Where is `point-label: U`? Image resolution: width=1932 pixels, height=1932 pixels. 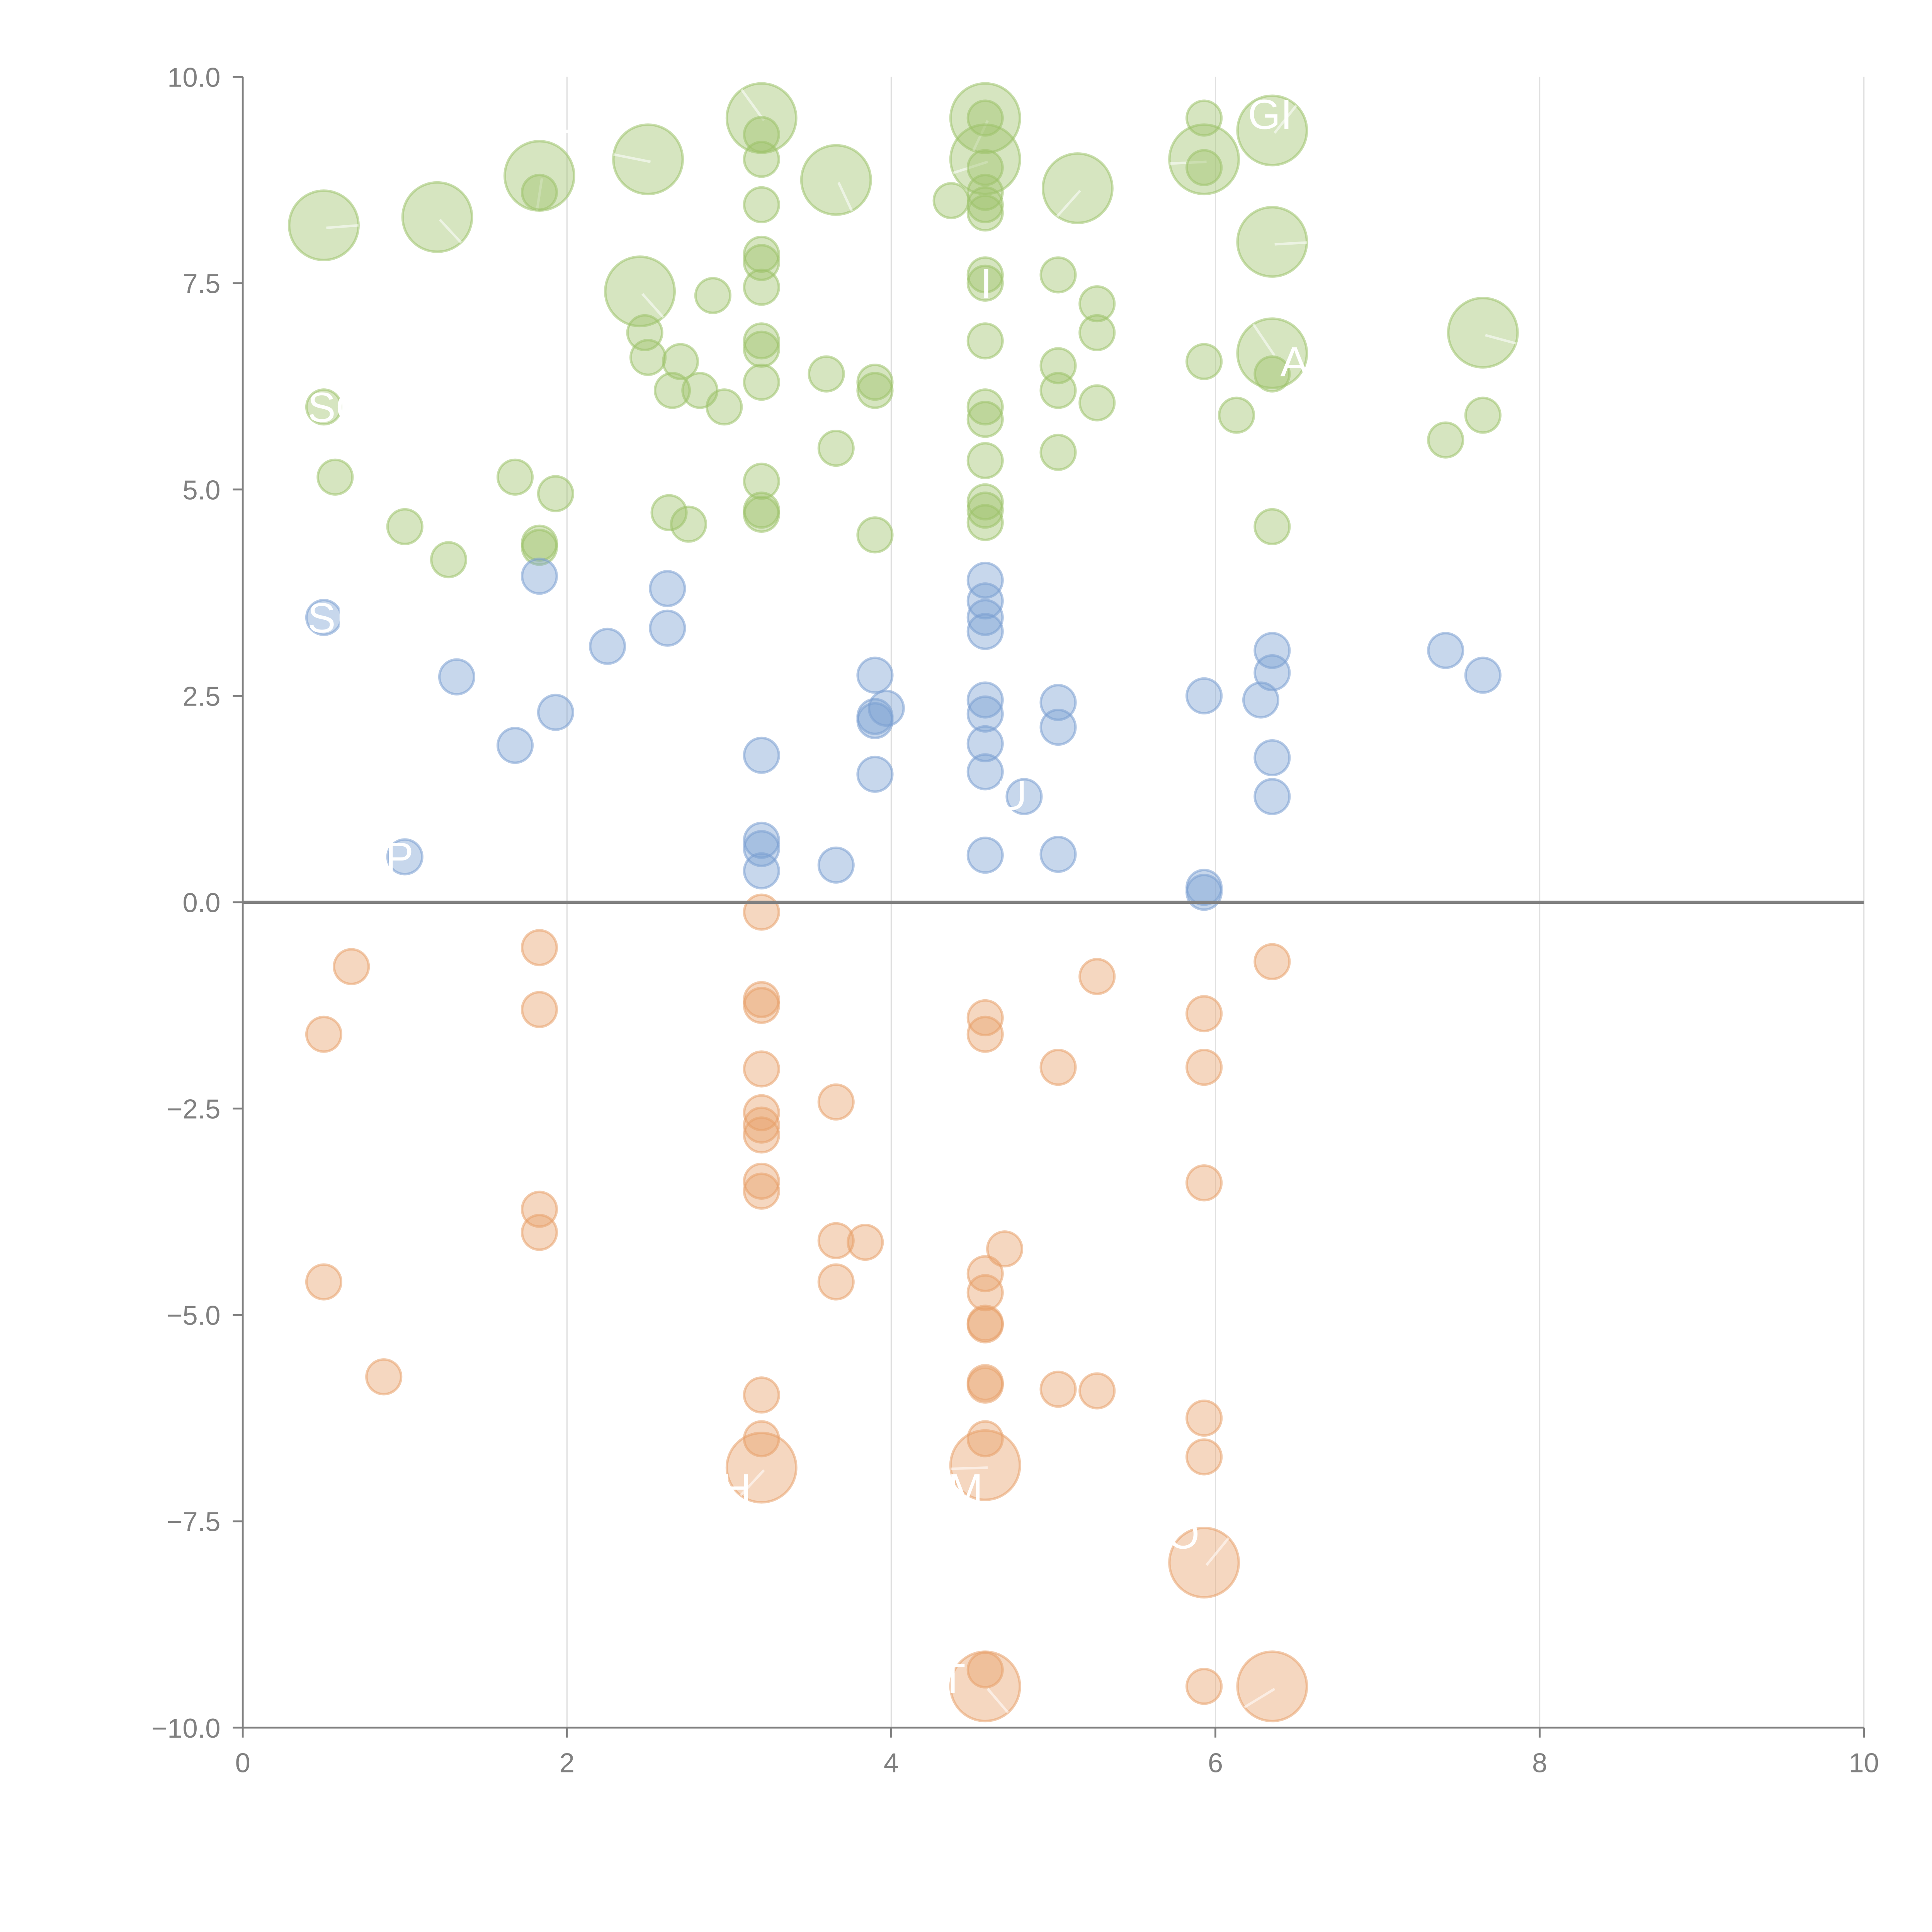
point-label: U is located at coordinates (1012, 795).